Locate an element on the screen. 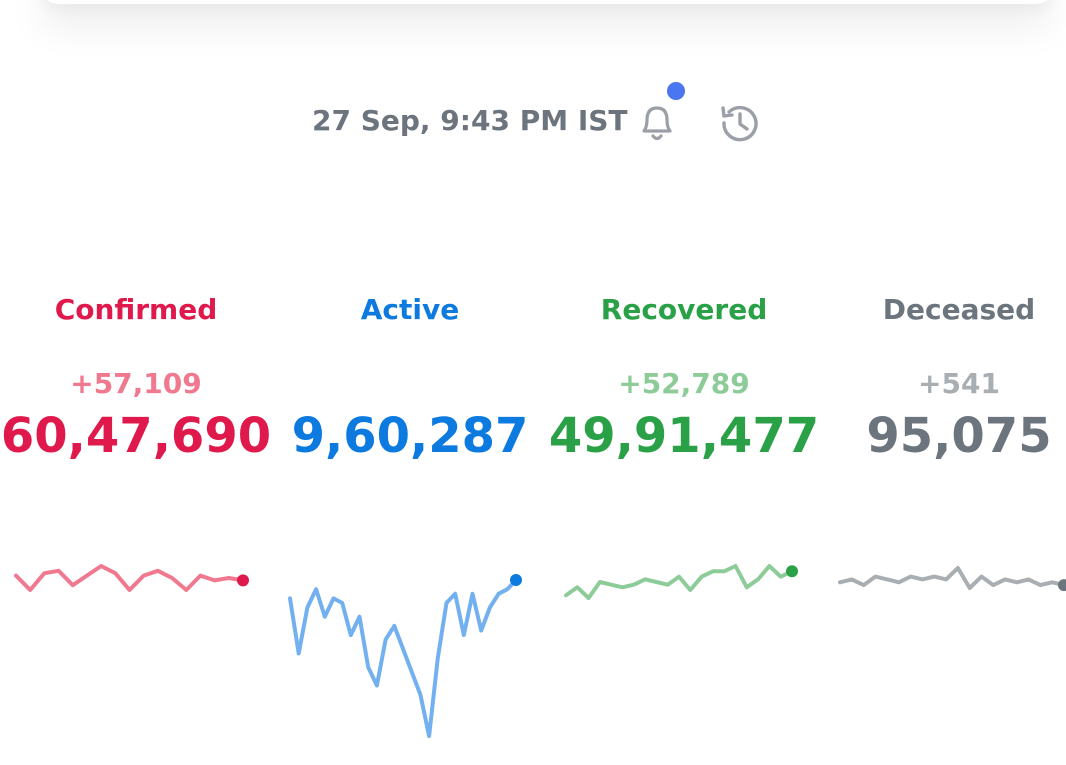 The image size is (1066, 765). stat-total: 95,075 is located at coordinates (959, 436).